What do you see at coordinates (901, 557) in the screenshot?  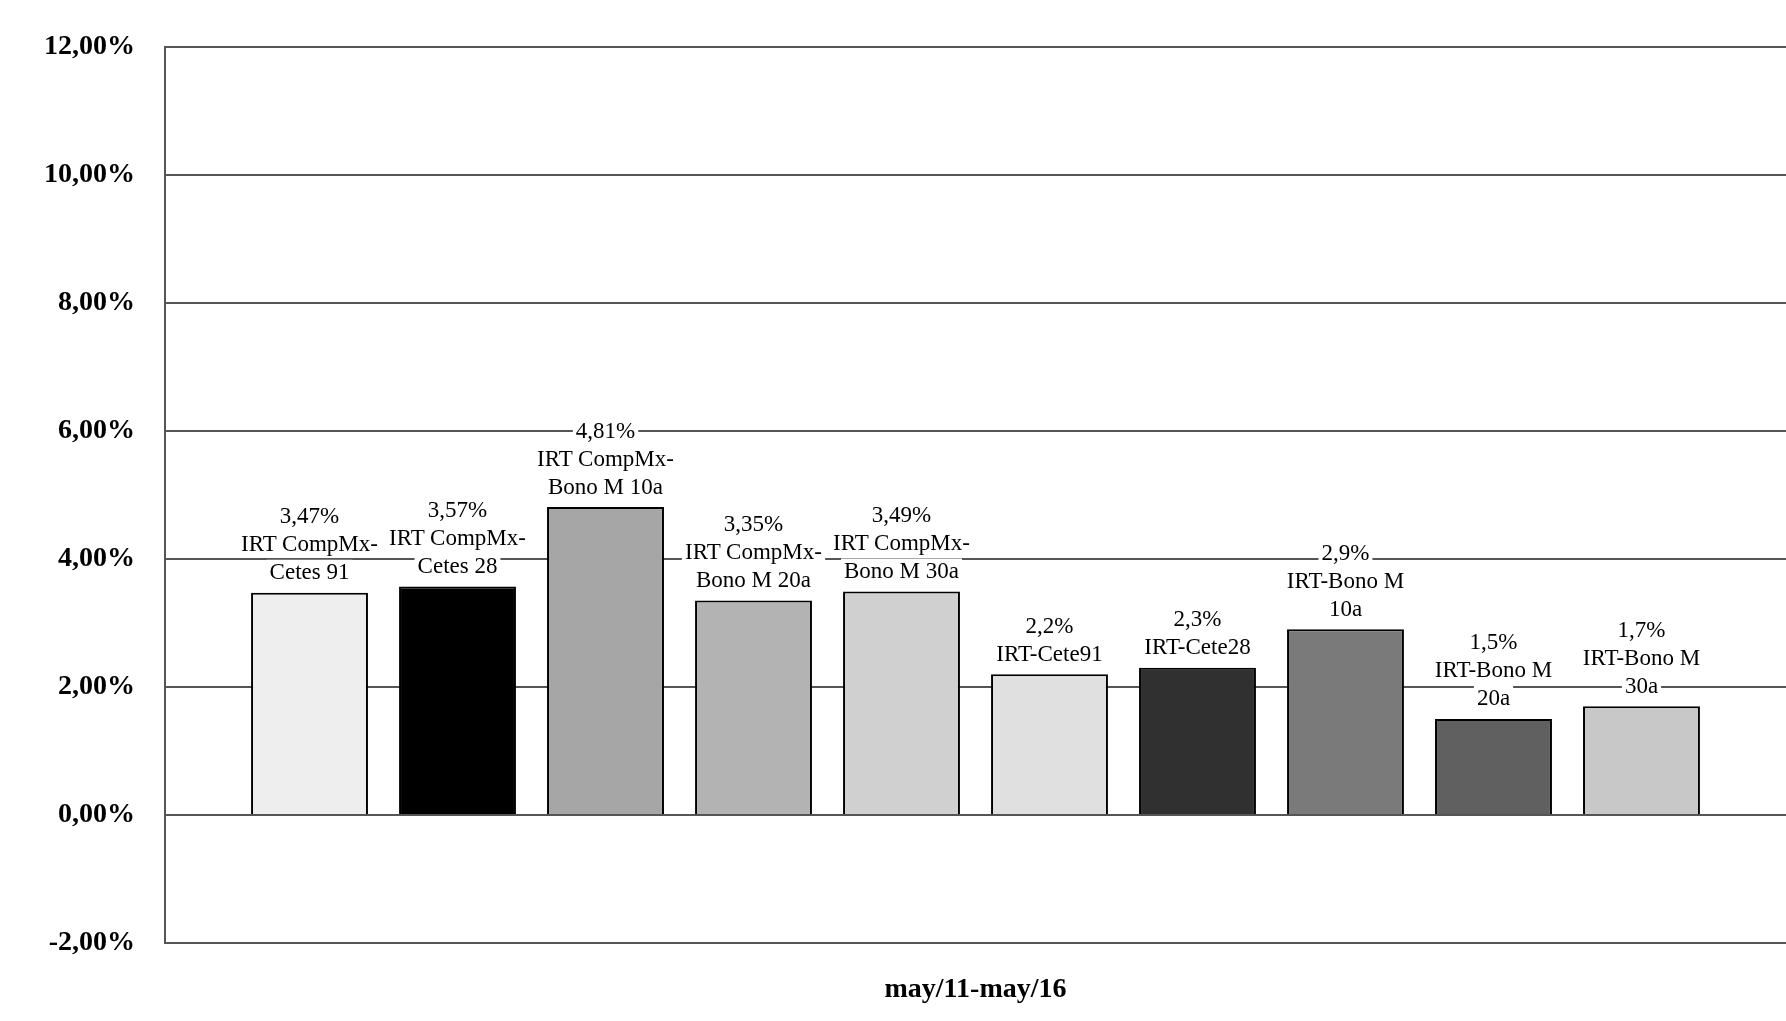 I see `series-label: IRT CompMx-Bono M 30a` at bounding box center [901, 557].